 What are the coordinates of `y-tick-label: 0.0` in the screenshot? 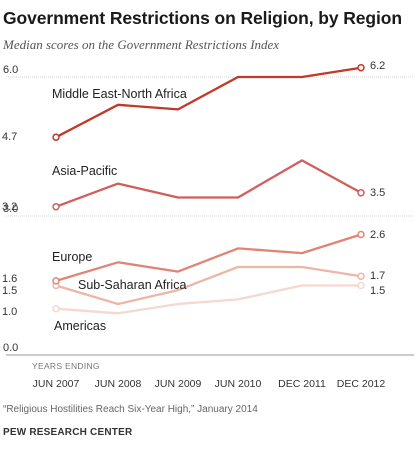 It's located at (10, 348).